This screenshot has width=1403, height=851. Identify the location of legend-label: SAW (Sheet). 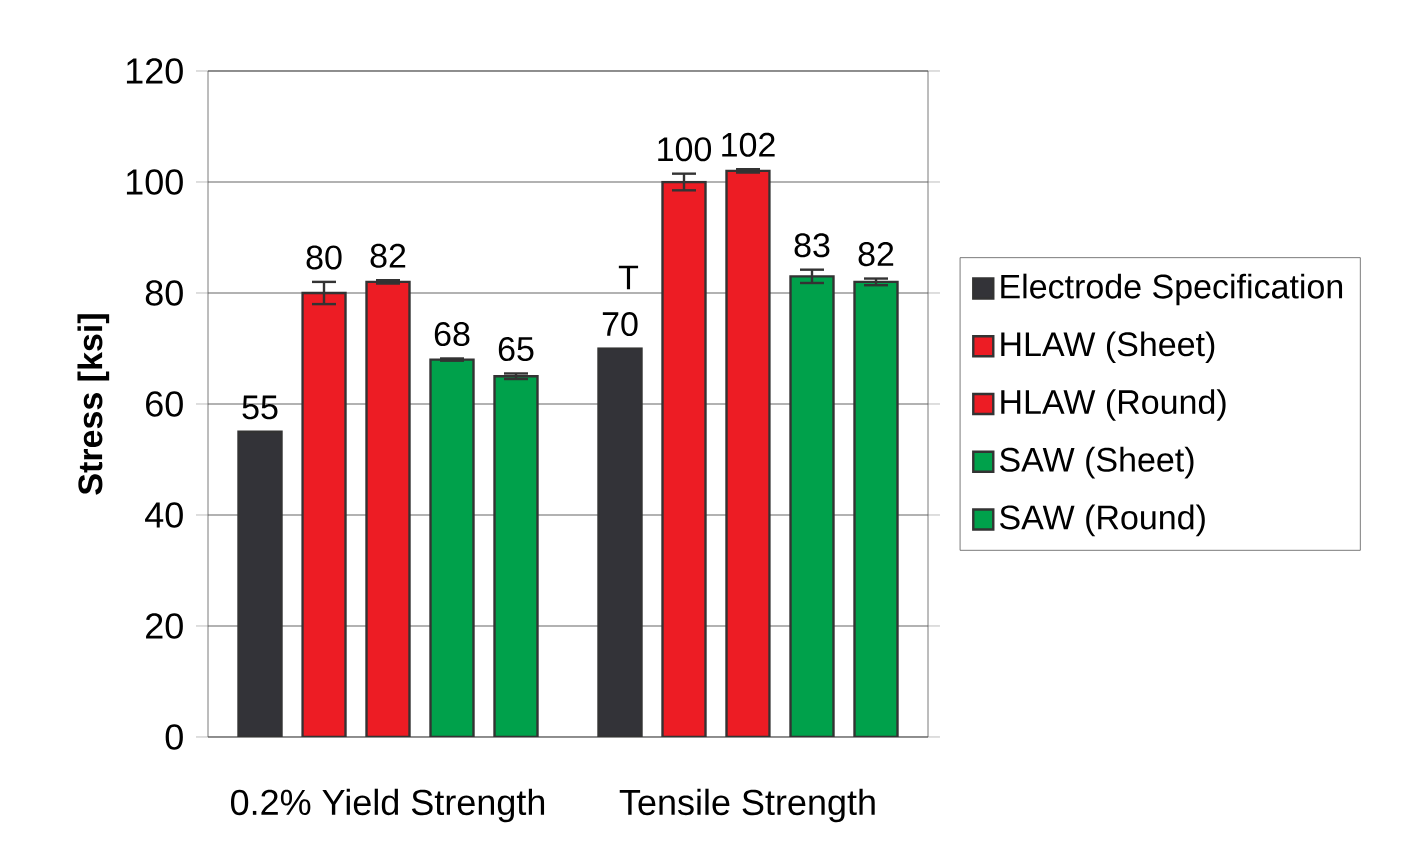
(1097, 462).